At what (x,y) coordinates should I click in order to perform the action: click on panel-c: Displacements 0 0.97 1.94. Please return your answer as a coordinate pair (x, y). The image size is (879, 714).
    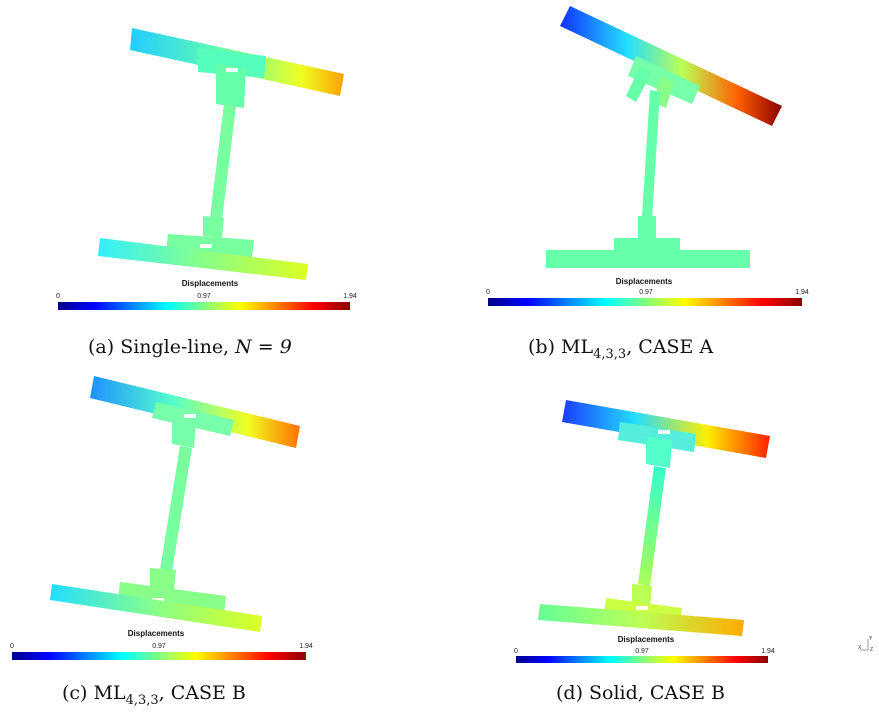
    Looking at the image, I should click on (160, 519).